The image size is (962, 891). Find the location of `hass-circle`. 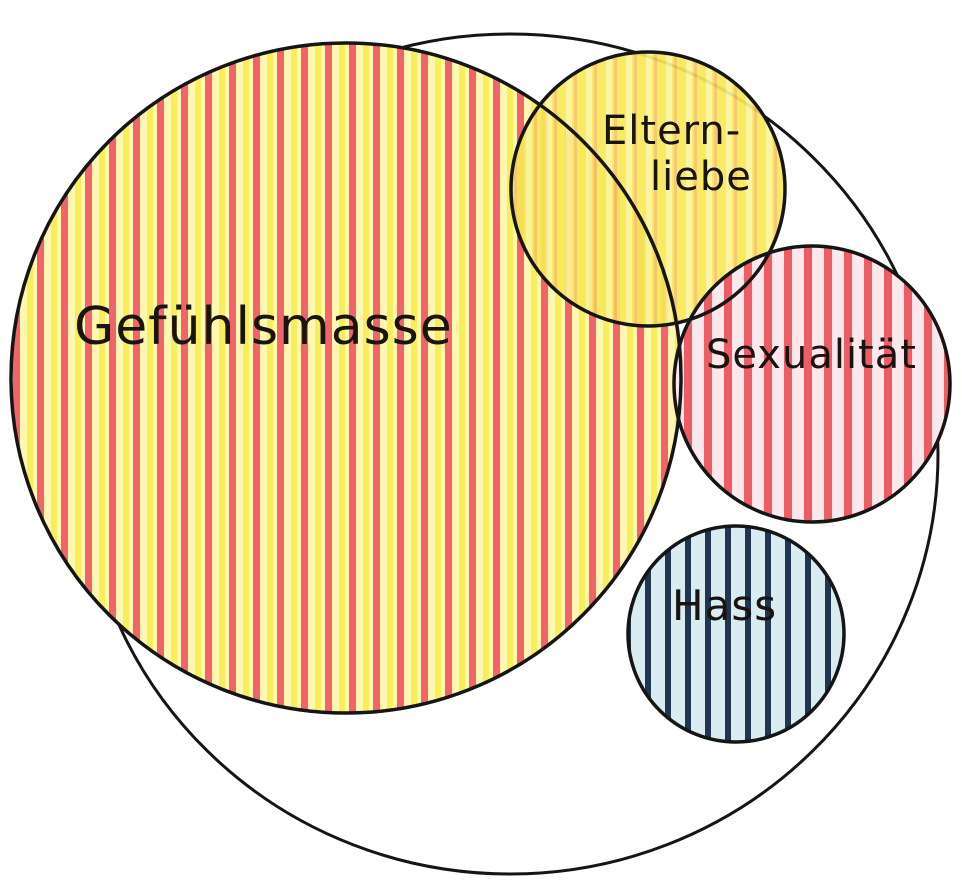

hass-circle is located at coordinates (736, 634).